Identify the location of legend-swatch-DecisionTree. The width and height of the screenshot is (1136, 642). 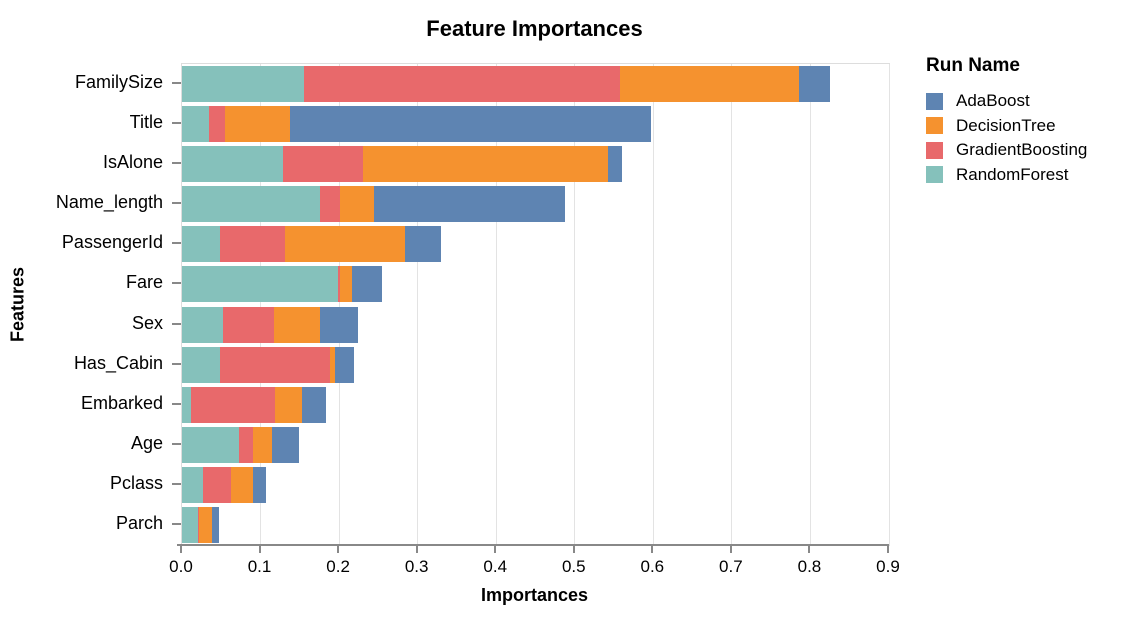
(934, 126).